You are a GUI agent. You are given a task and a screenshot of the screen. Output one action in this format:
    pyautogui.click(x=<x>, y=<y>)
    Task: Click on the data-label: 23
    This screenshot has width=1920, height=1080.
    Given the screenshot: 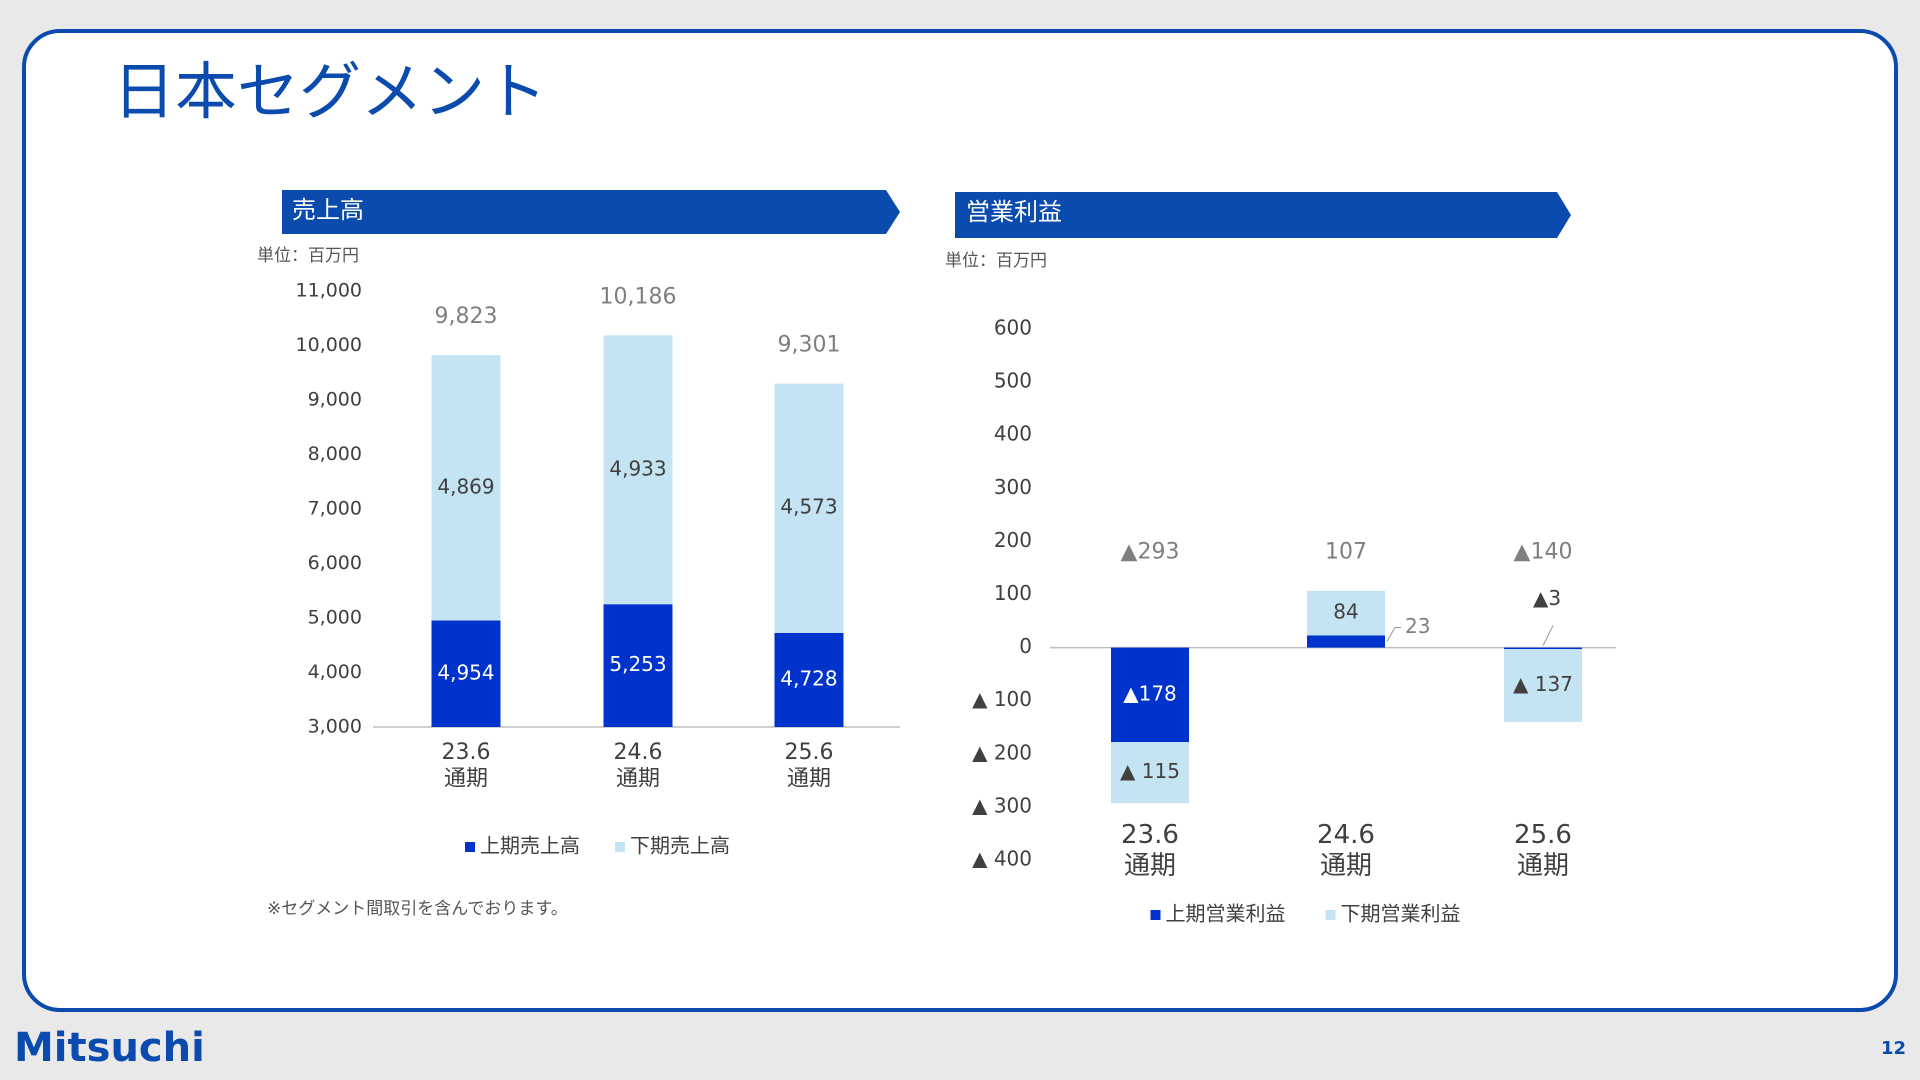 What is the action you would take?
    pyautogui.click(x=1417, y=626)
    